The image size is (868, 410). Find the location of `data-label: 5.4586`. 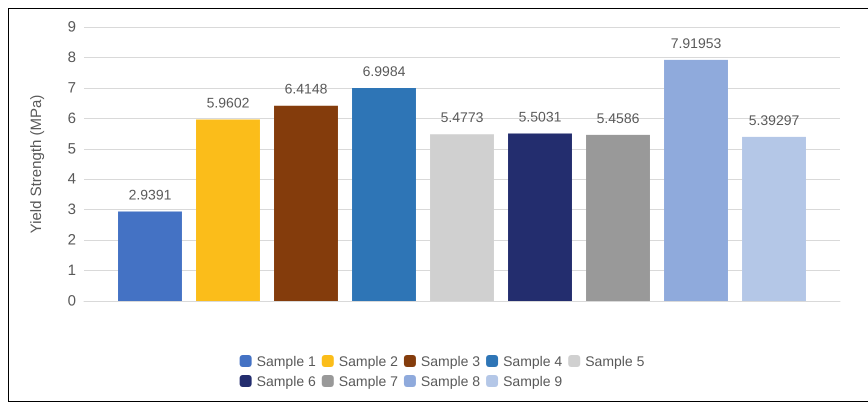

data-label: 5.4586 is located at coordinates (618, 118).